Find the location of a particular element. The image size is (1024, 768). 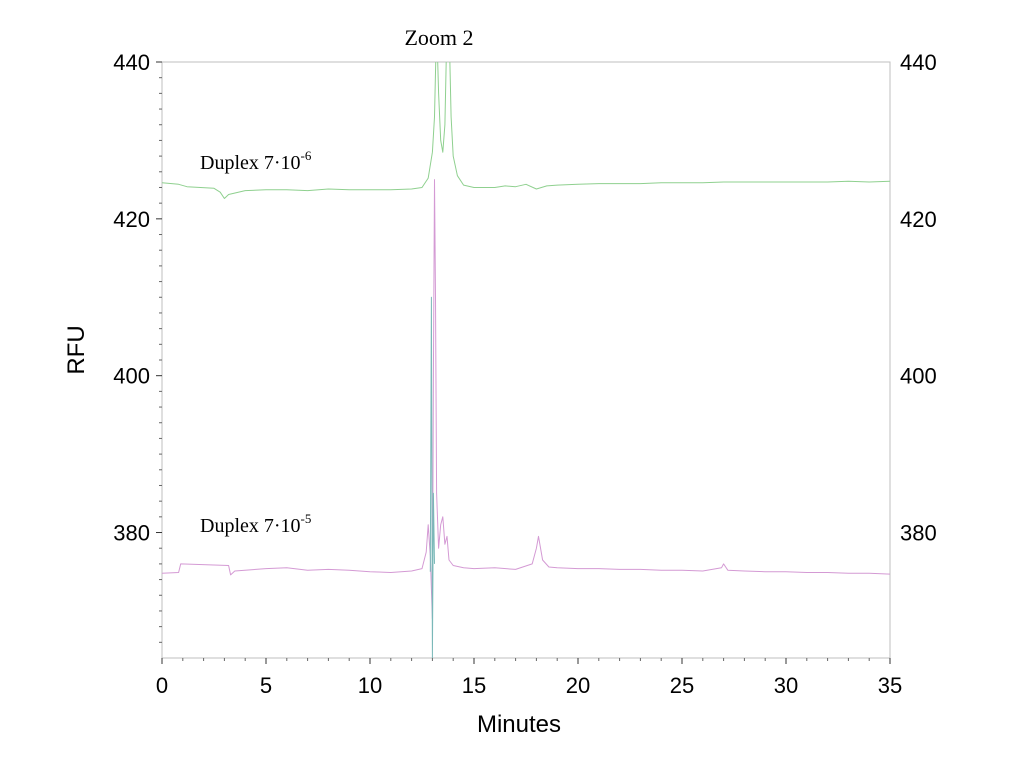

annotation-lower-sup: -5 is located at coordinates (306, 518).